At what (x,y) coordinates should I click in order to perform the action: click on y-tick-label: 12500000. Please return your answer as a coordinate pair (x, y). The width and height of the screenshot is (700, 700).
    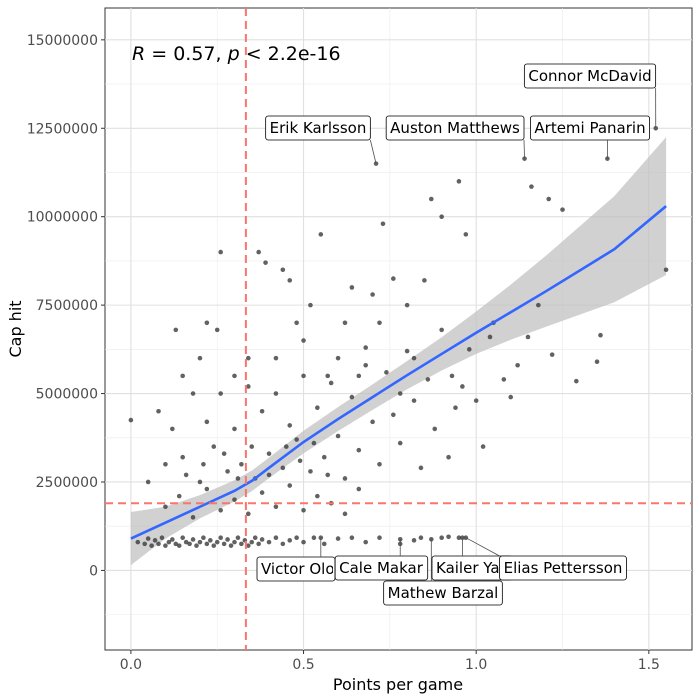
    Looking at the image, I should click on (62, 129).